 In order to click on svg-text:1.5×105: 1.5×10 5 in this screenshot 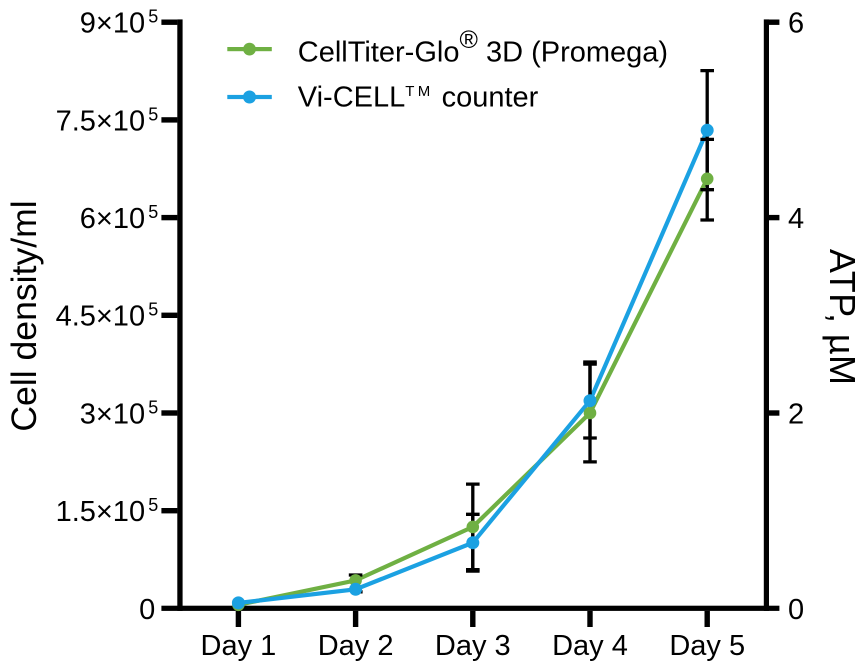, I will do `click(107, 511)`.